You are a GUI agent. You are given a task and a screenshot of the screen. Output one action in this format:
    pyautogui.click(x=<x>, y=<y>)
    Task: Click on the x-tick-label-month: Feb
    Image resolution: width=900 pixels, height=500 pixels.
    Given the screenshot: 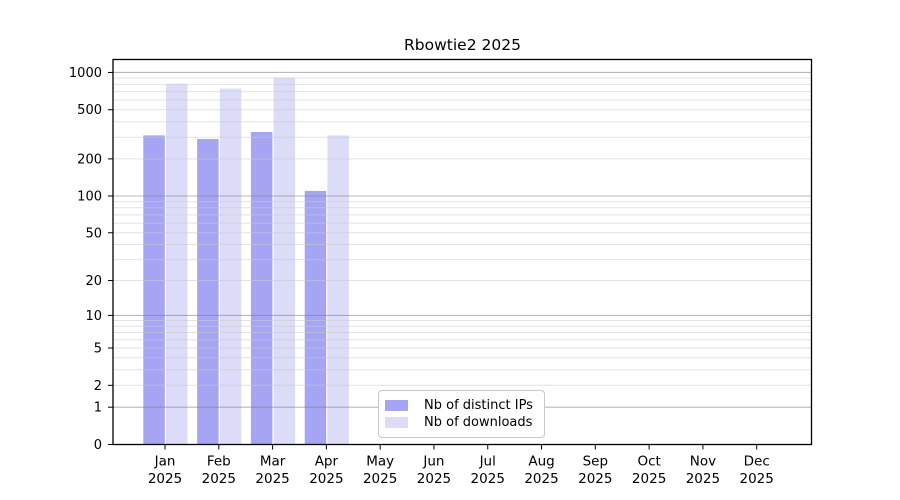 What is the action you would take?
    pyautogui.click(x=219, y=462)
    